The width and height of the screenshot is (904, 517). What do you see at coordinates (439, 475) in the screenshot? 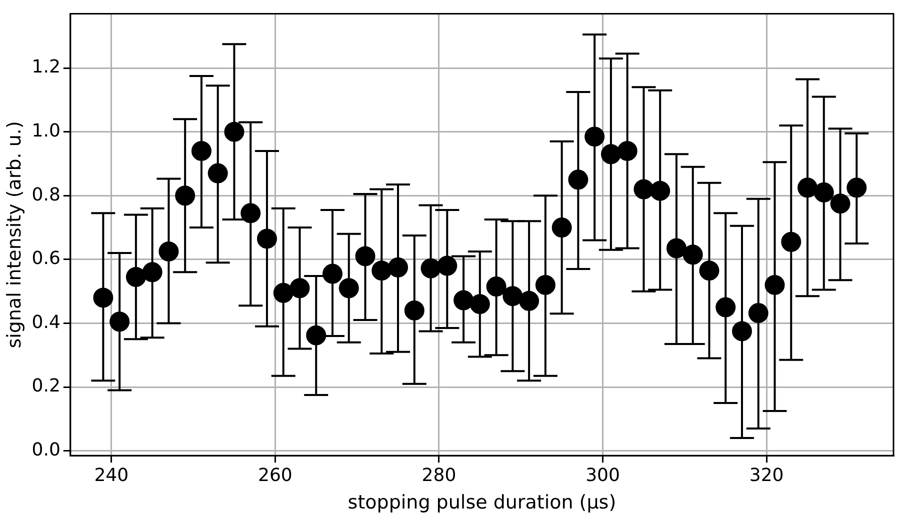
I see `x-tick-label: 280` at bounding box center [439, 475].